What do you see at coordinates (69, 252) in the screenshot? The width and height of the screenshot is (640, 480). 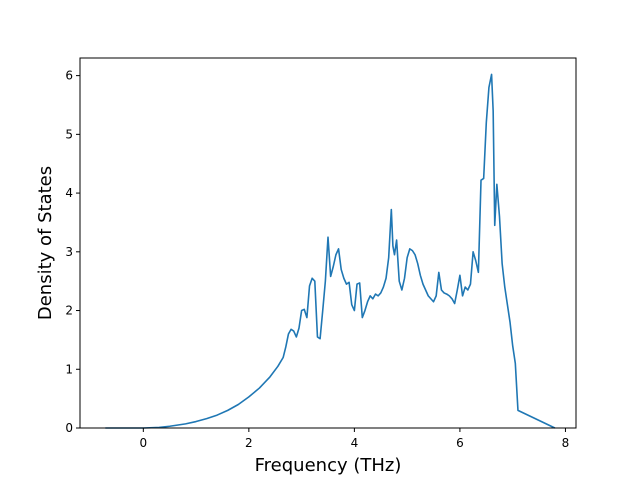 I see `y-tick-label: 3` at bounding box center [69, 252].